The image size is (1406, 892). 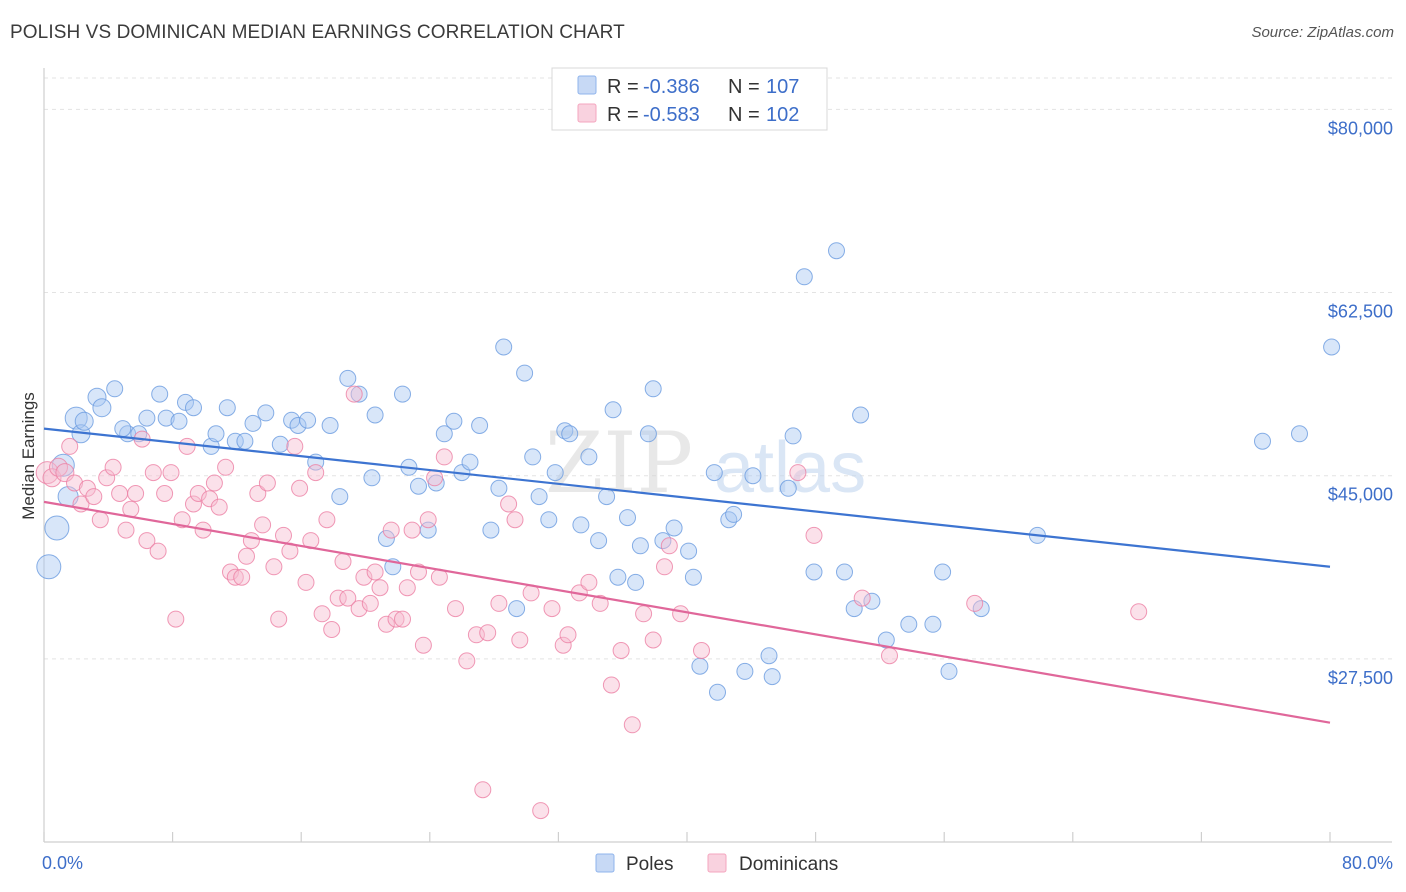 I want to click on y-tick-label: $62,500, so click(x=1360, y=312).